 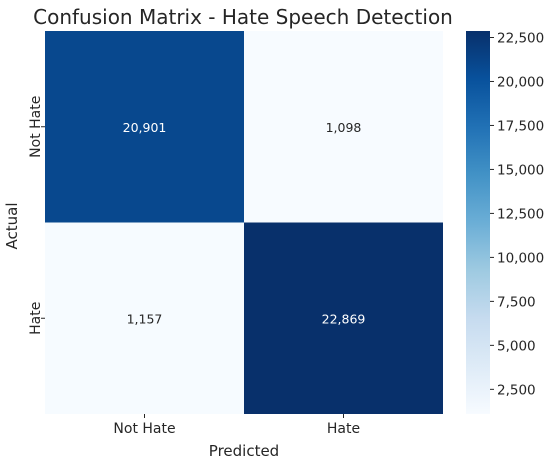 What do you see at coordinates (516, 390) in the screenshot?
I see `colorbar-tick-label: 2,500` at bounding box center [516, 390].